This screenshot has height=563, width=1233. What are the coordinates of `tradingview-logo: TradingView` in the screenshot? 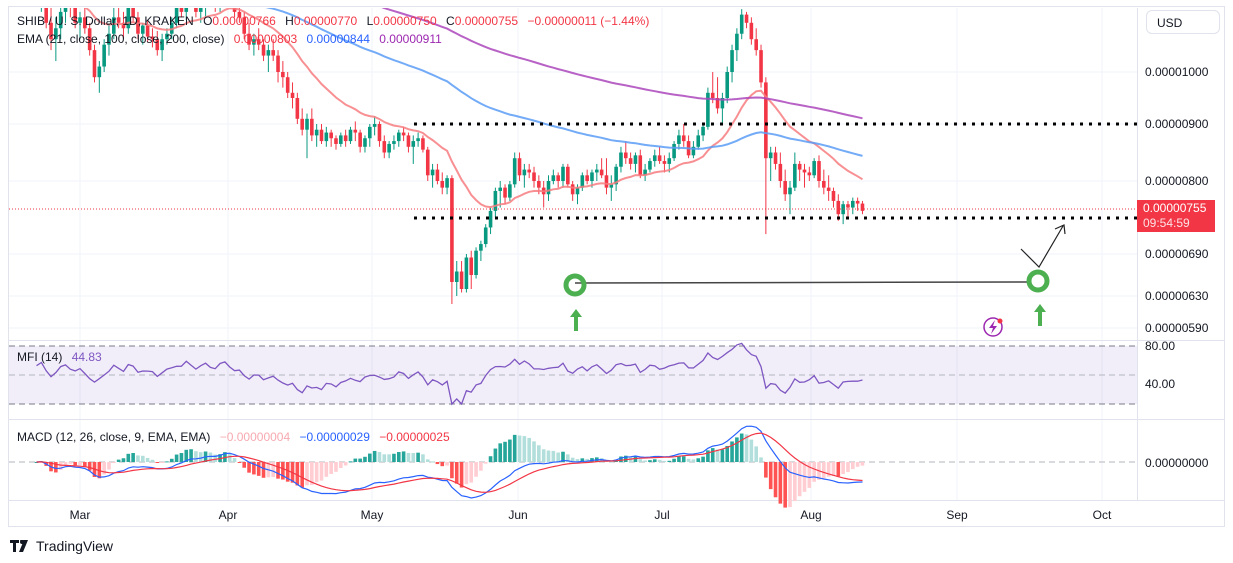 It's located at (61, 546).